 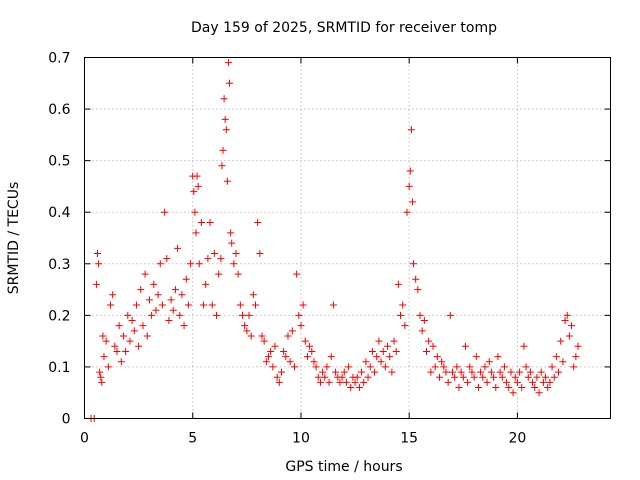 I want to click on x-tick-label: 5, so click(x=192, y=439).